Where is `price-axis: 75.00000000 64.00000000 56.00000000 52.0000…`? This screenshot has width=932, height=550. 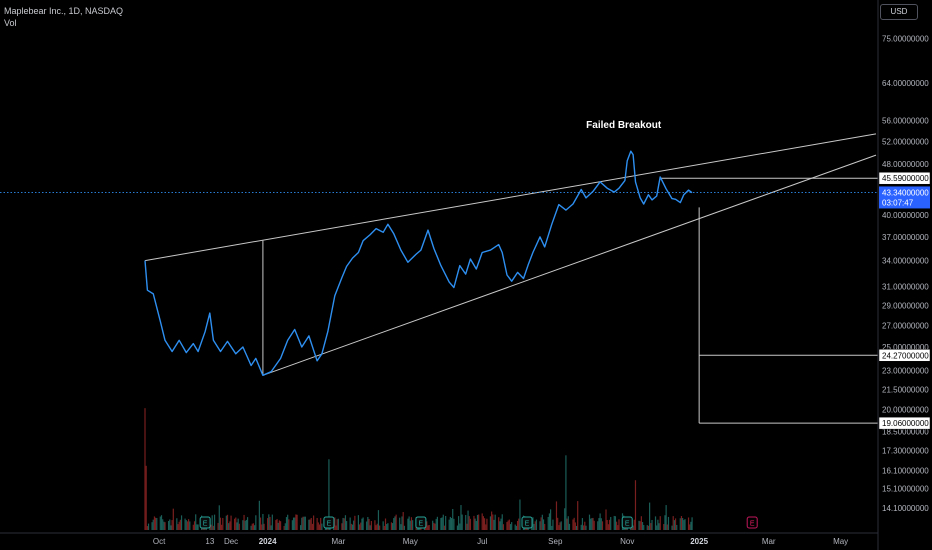
price-axis: 75.00000000 64.00000000 56.00000000 52.0000… is located at coordinates (903, 275).